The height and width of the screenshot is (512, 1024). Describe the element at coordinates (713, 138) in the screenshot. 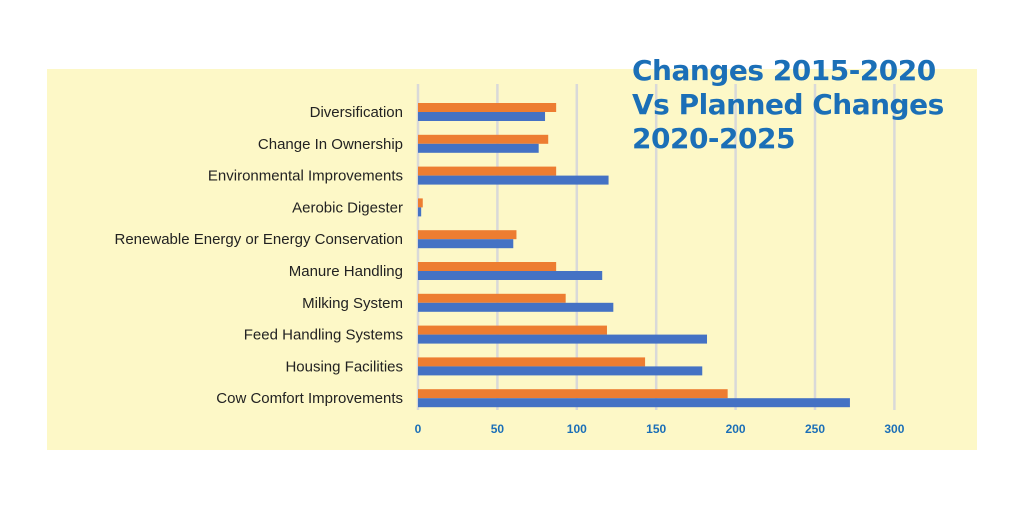

I see `chart-title-line-3: 2020-2025` at that location.